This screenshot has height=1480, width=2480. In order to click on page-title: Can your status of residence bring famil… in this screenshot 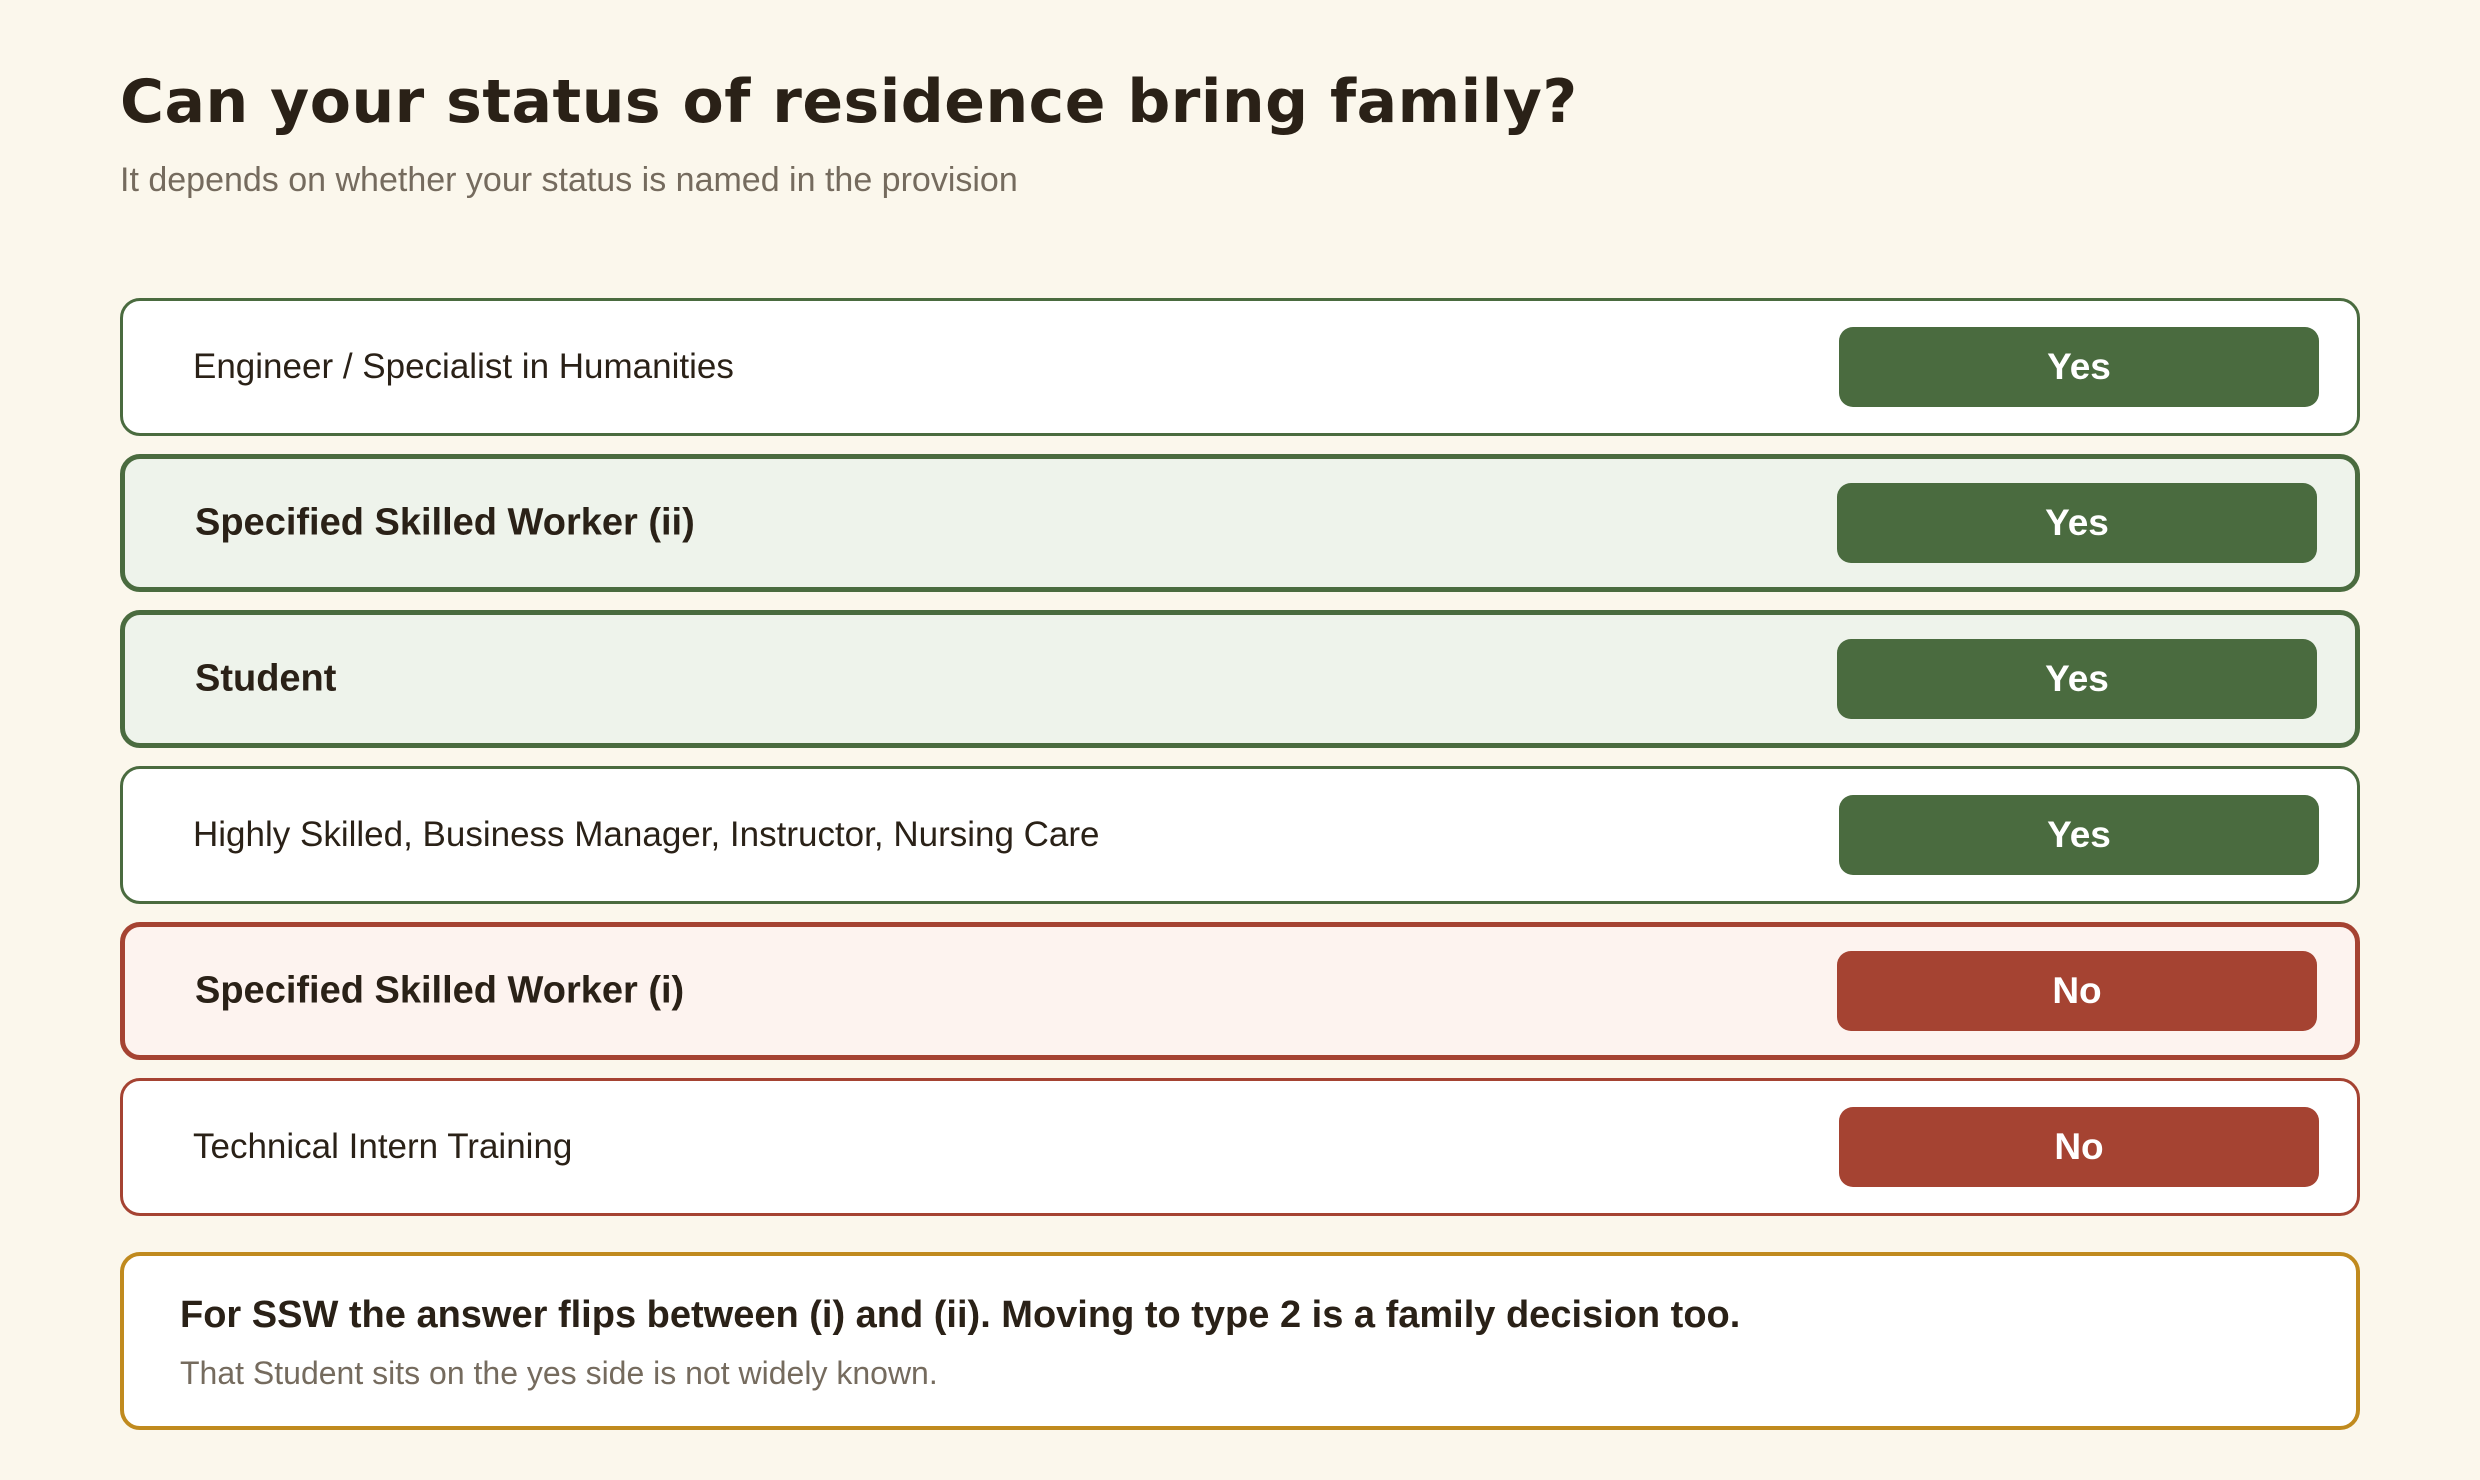, I will do `click(849, 102)`.